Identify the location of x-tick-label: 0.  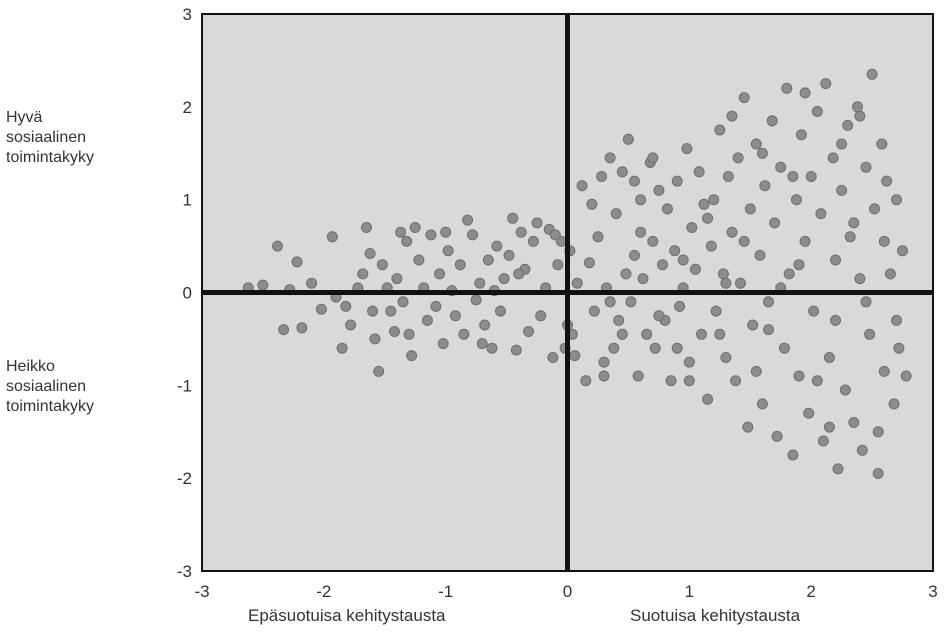
(567, 591).